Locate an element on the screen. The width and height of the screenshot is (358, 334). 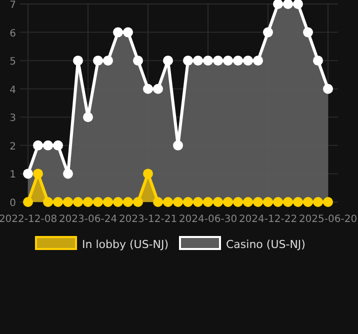
y-tick-label: 2 is located at coordinates (13, 146).